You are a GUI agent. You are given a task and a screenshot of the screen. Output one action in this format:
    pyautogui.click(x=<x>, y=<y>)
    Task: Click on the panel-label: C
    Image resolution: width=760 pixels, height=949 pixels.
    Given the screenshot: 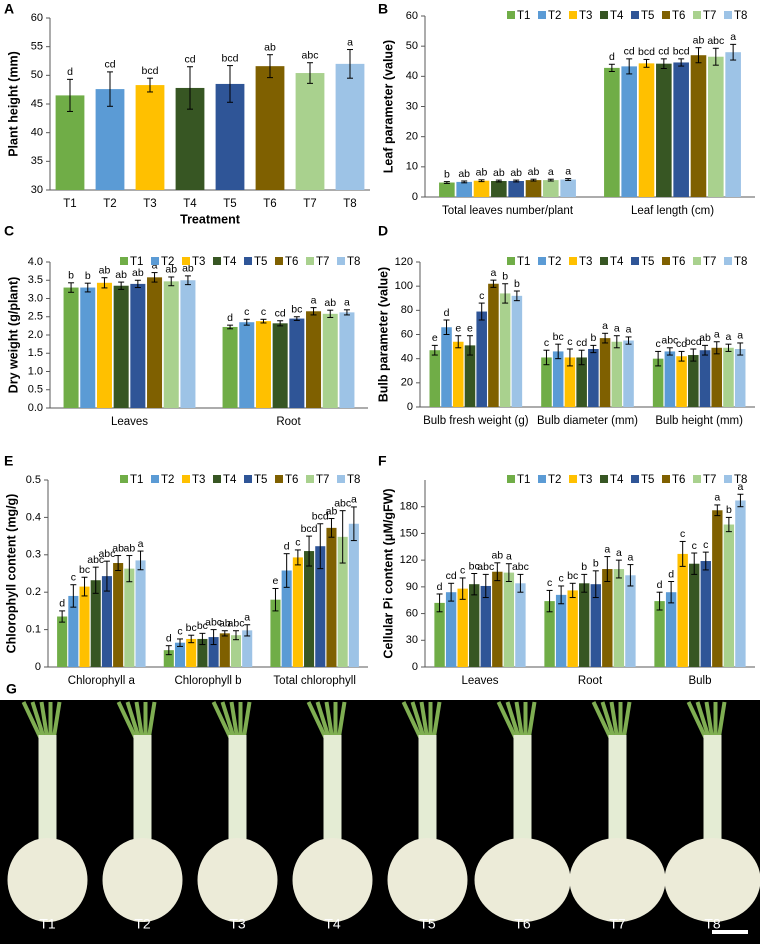 What is the action you would take?
    pyautogui.click(x=9, y=231)
    